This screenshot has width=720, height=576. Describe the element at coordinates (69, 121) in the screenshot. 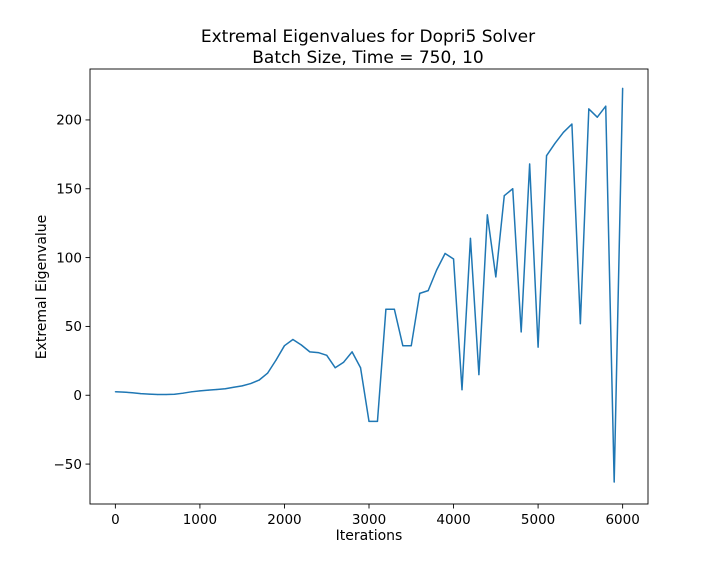

I see `y-tick-label: 200` at that location.